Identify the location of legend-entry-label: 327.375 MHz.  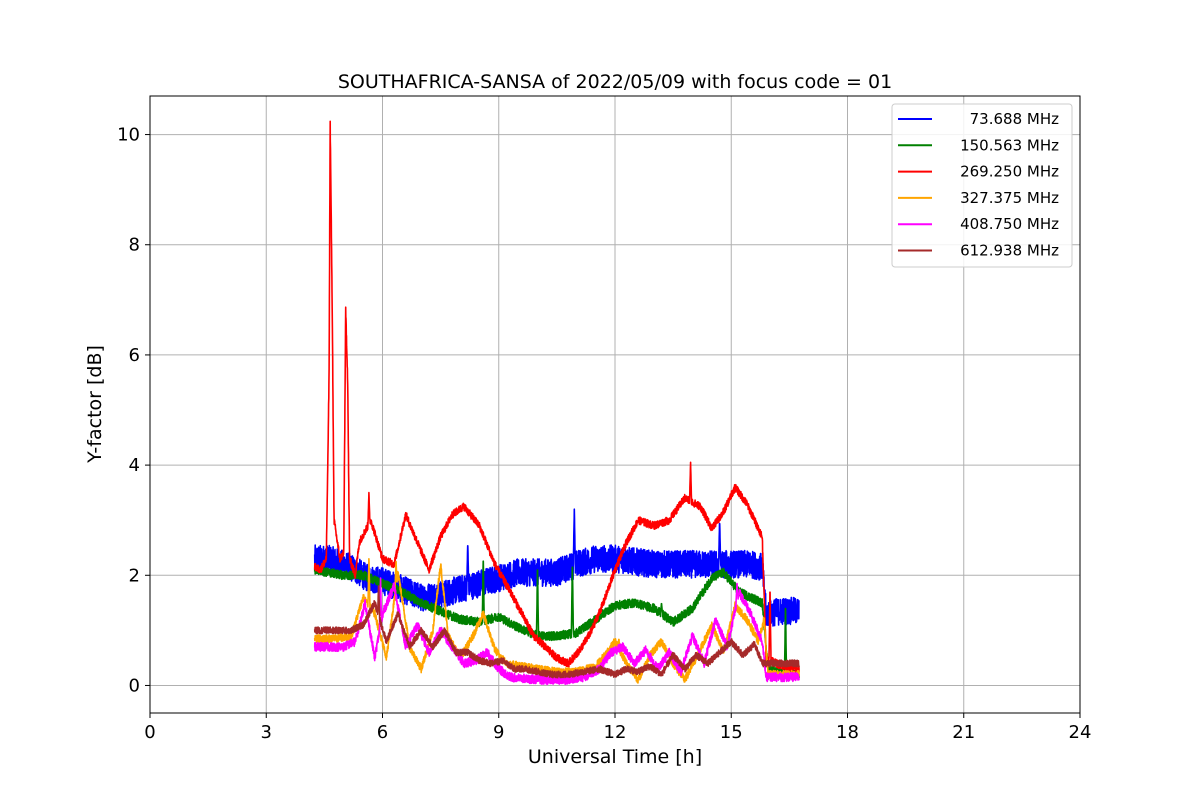
(1009, 198).